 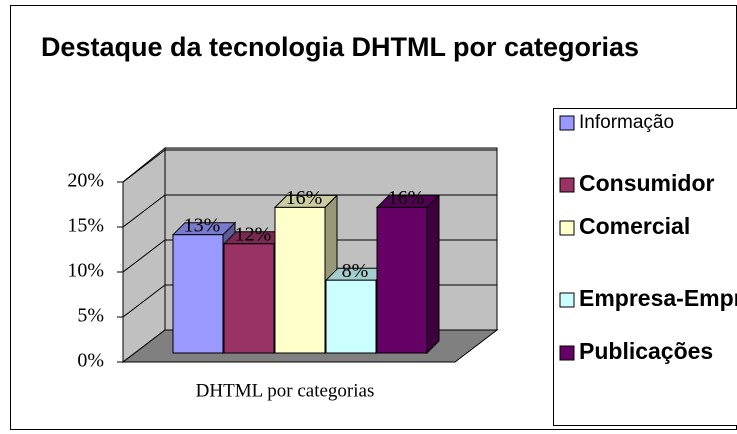 I want to click on legend-label: Consumidor, so click(x=646, y=183).